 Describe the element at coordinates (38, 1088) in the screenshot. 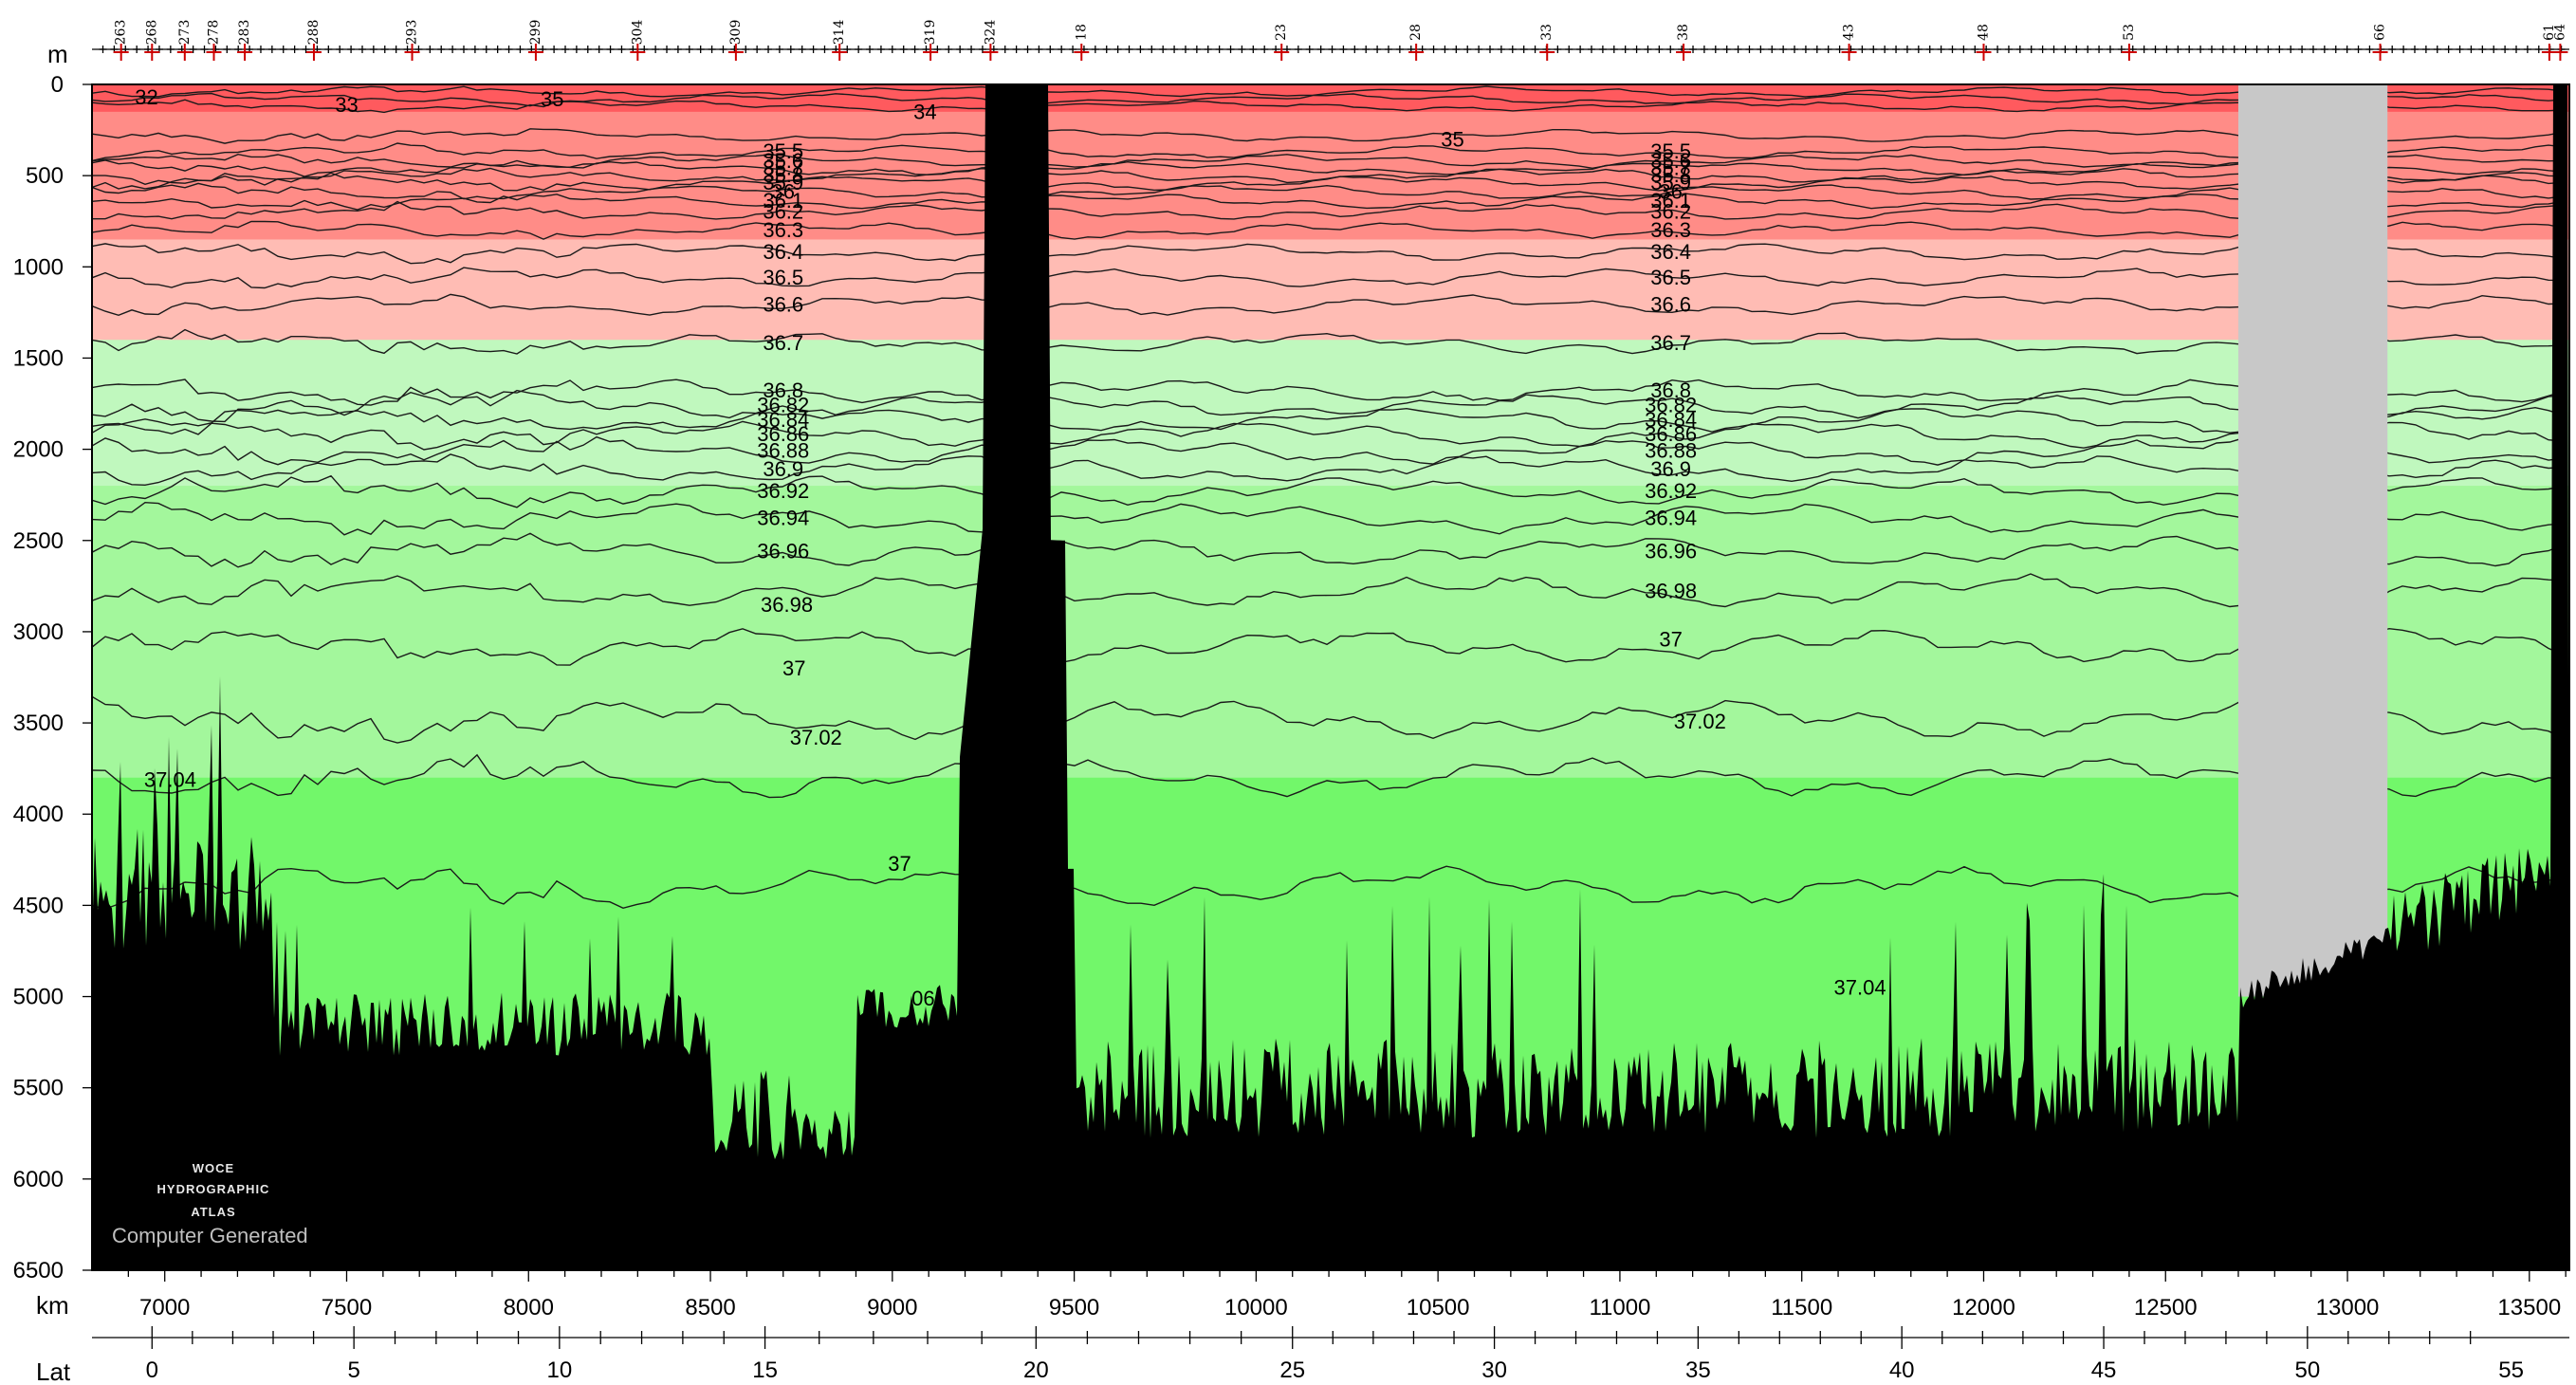

I see `depth-tick-label: 5500` at that location.